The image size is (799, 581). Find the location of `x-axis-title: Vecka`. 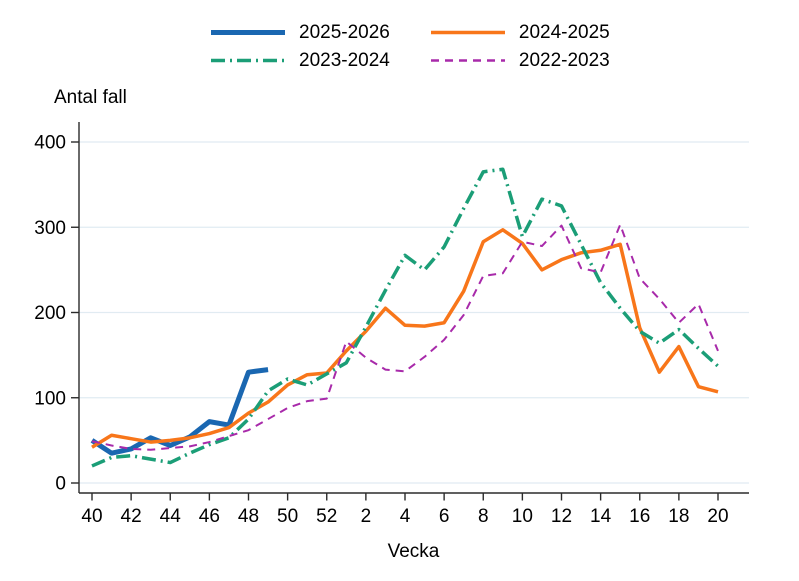

x-axis-title: Vecka is located at coordinates (413, 551).